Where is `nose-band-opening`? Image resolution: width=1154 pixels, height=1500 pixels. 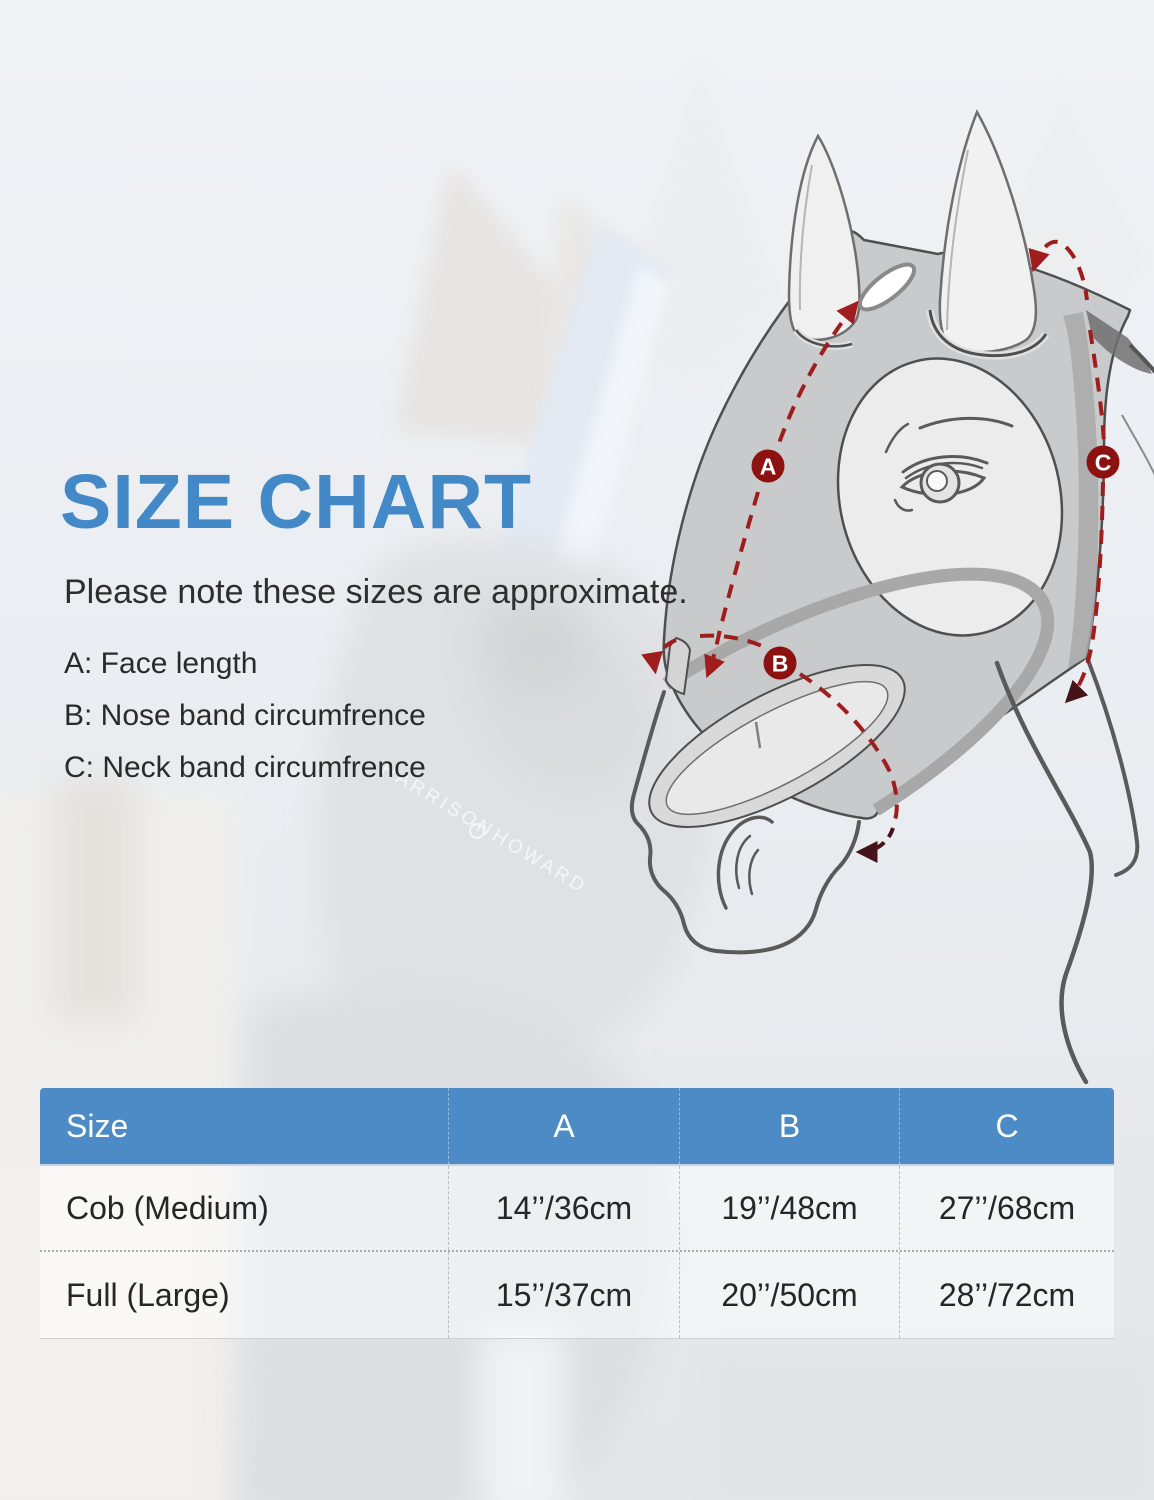 nose-band-opening is located at coordinates (777, 748).